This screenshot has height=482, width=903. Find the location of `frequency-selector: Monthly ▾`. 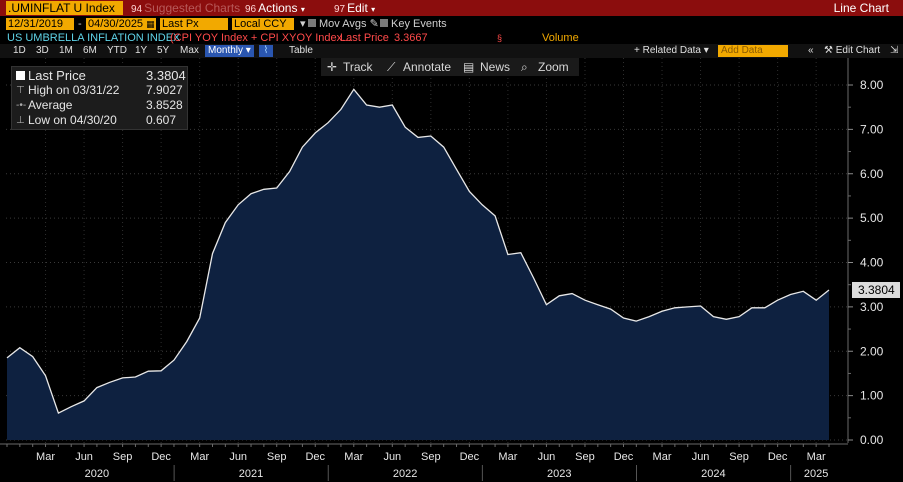

frequency-selector: Monthly ▾ is located at coordinates (229, 51).